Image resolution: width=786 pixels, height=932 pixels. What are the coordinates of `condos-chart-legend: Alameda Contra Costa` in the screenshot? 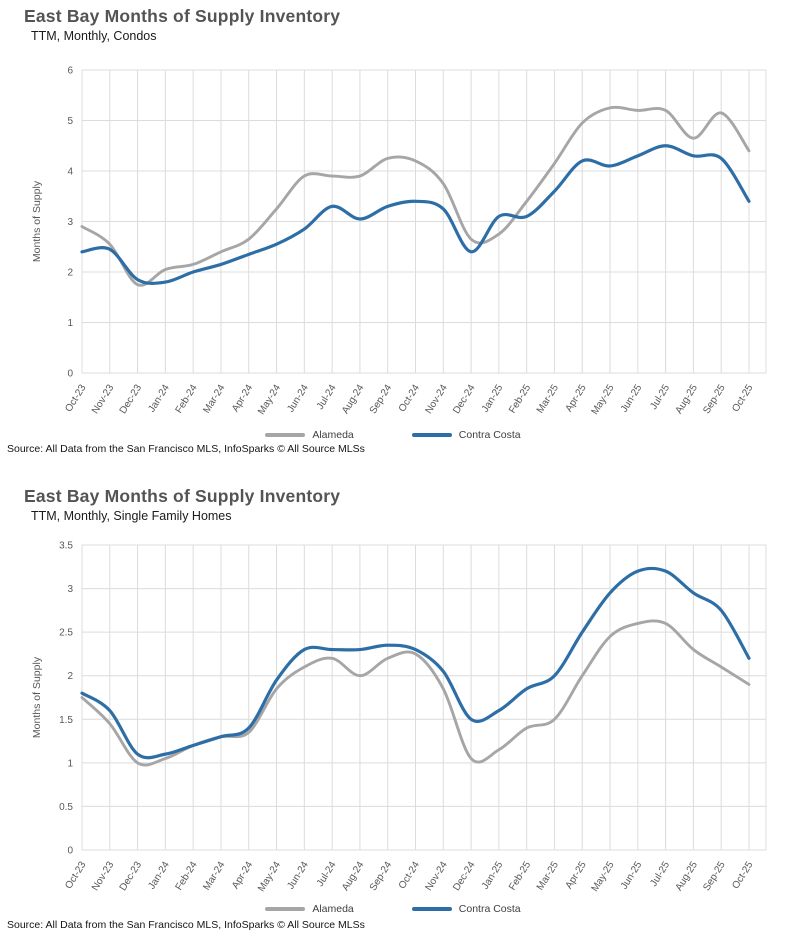 It's located at (393, 435).